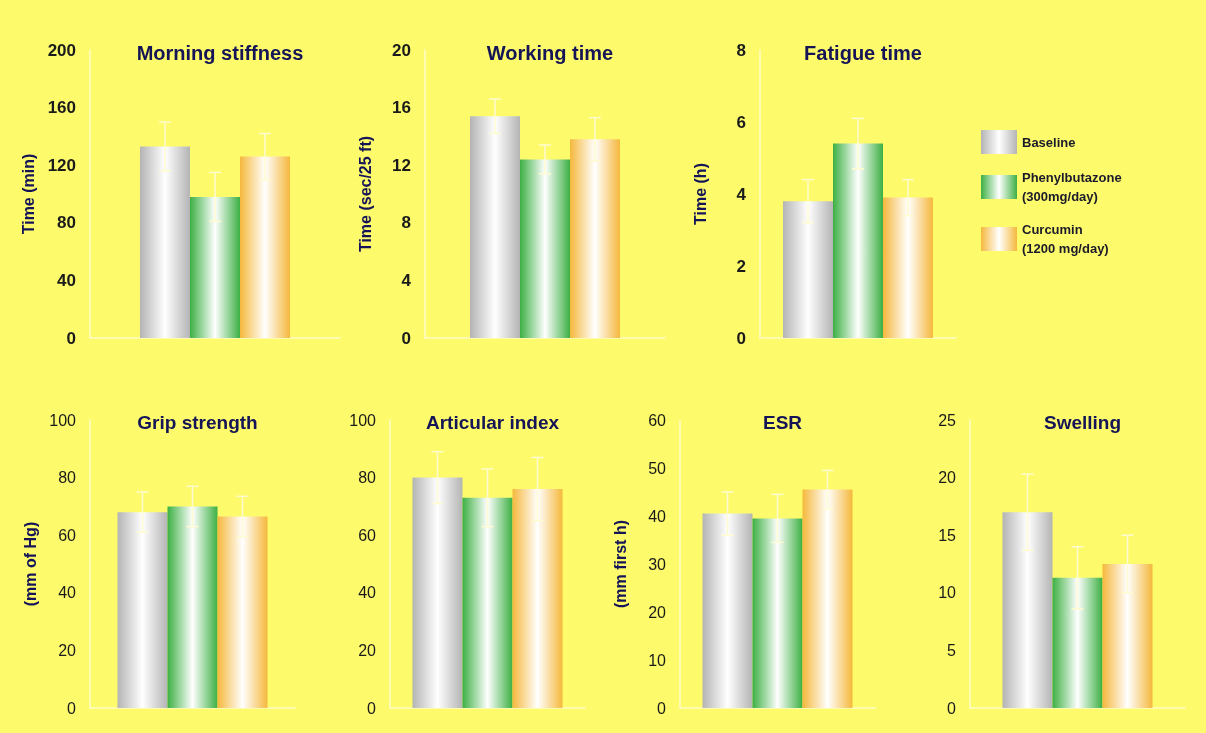 The height and width of the screenshot is (733, 1206). I want to click on legend-label: Curcumin (1200 mg/day), so click(1065, 239).